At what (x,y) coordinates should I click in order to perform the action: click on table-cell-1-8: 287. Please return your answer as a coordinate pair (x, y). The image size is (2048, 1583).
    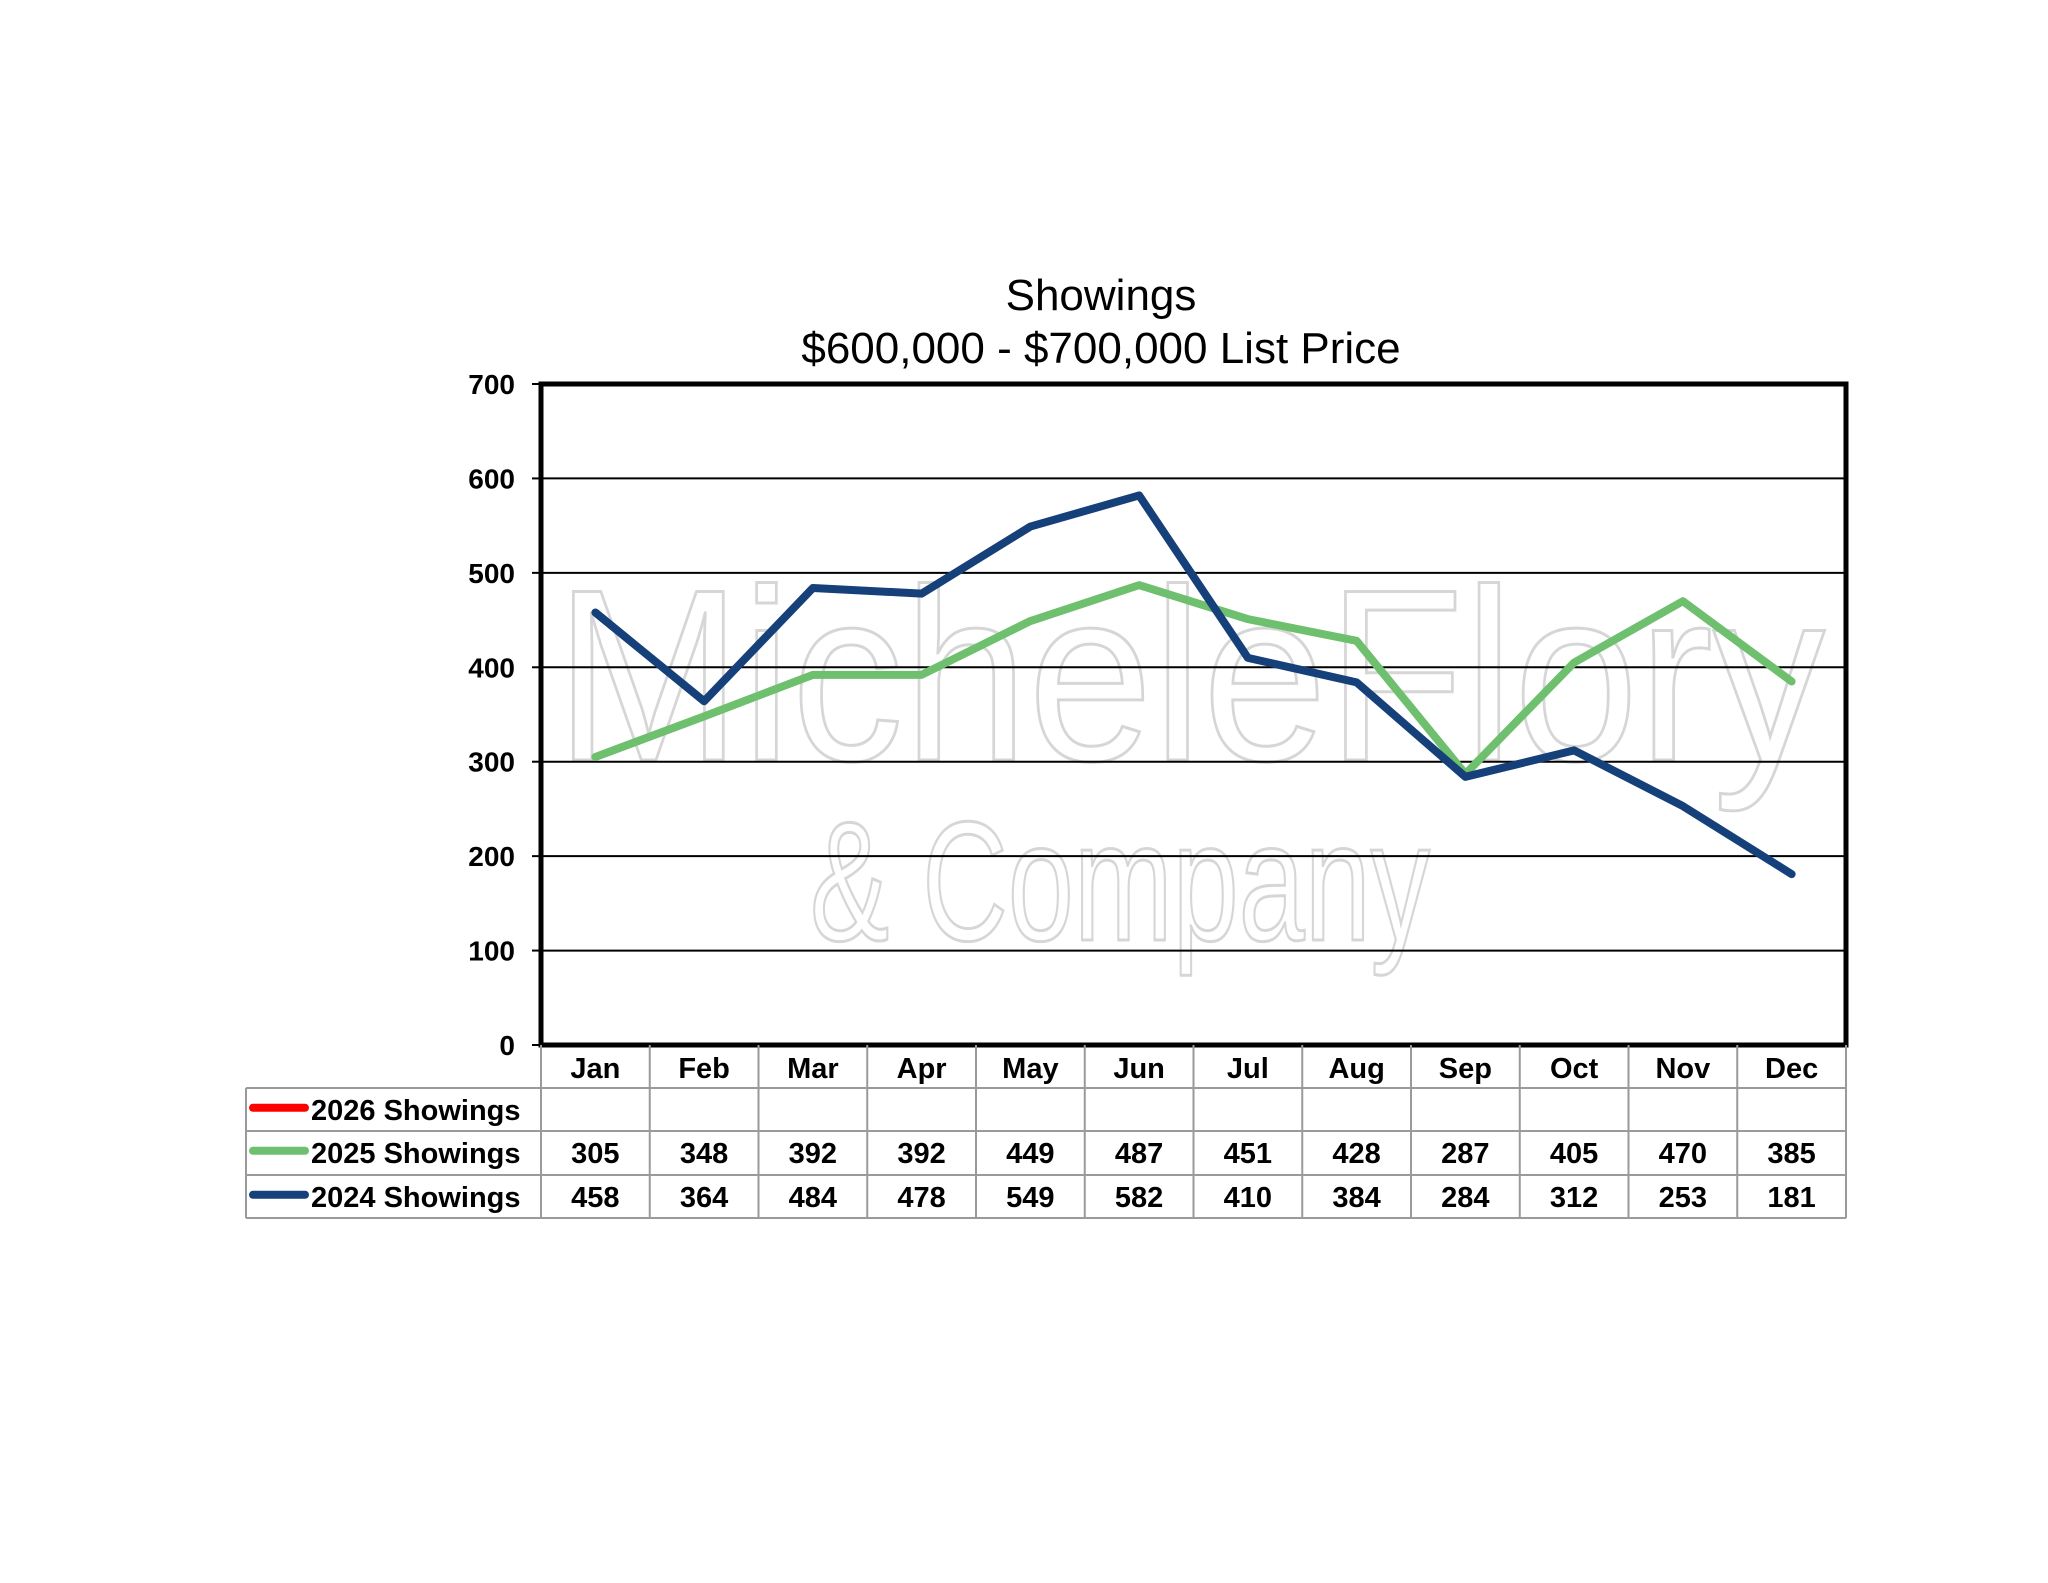
    Looking at the image, I should click on (1465, 1154).